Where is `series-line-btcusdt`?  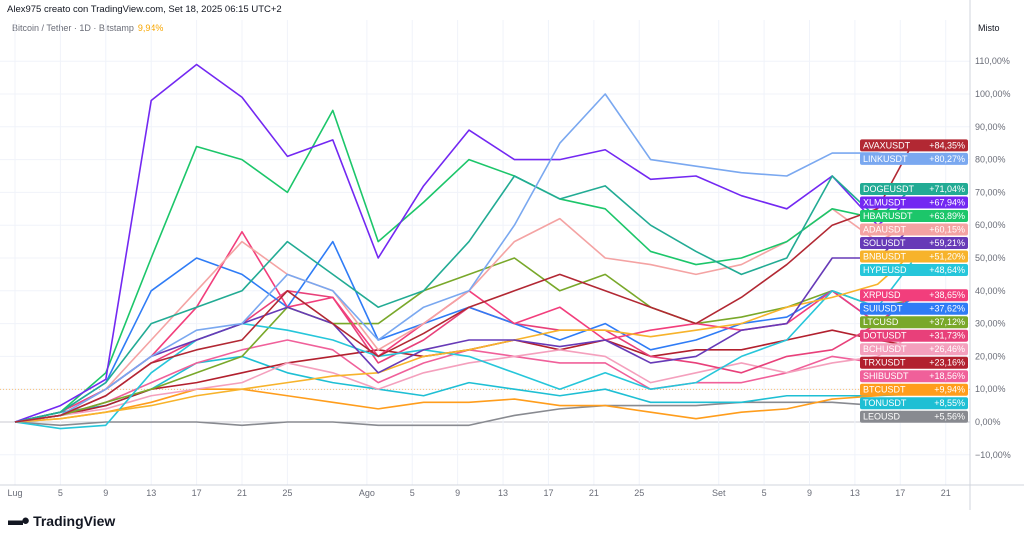 series-line-btcusdt is located at coordinates (463, 405).